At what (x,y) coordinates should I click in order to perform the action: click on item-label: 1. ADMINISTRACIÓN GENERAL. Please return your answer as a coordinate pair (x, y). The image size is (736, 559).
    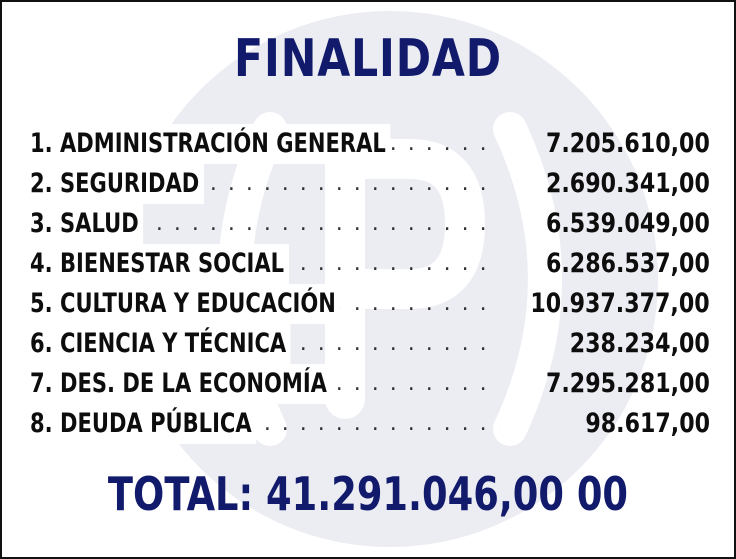
    Looking at the image, I should click on (210, 144).